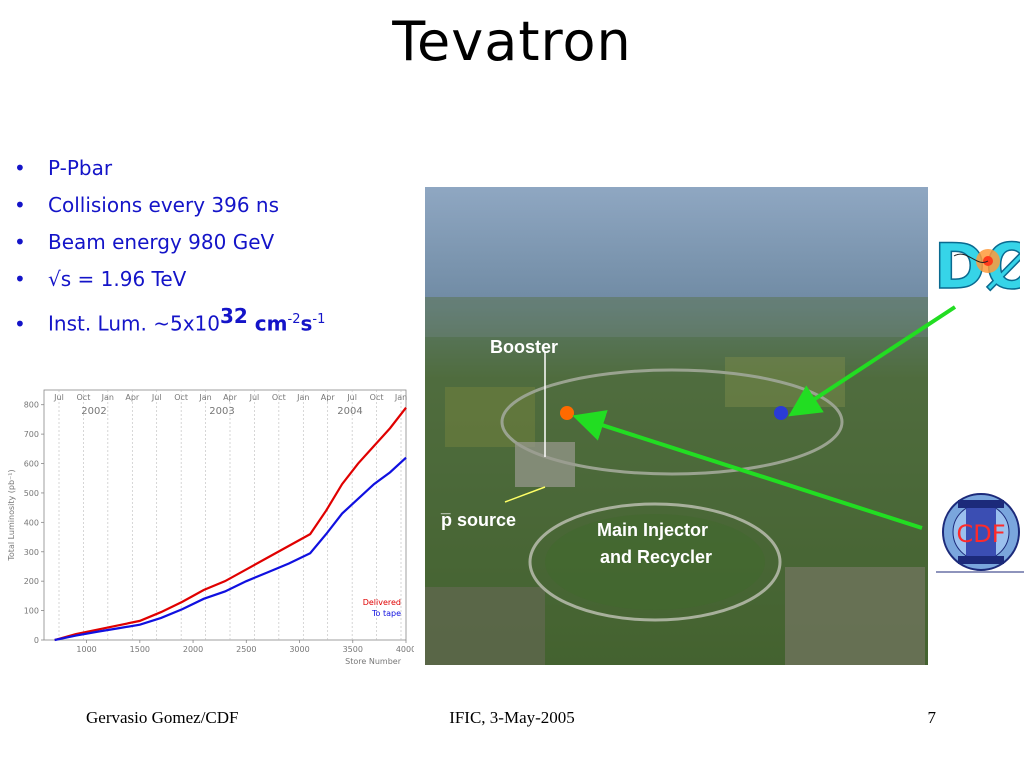  What do you see at coordinates (31, 434) in the screenshot?
I see `y-tick-label: 700` at bounding box center [31, 434].